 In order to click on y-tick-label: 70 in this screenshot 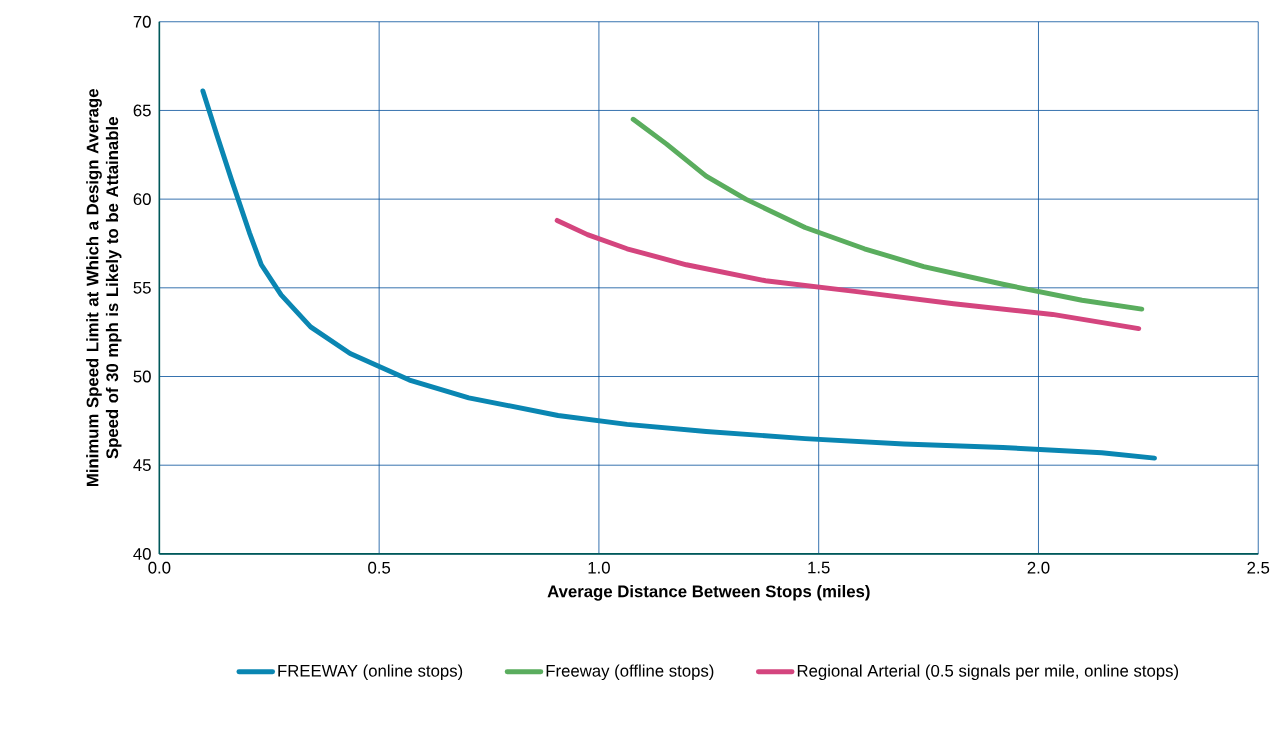, I will do `click(142, 21)`.